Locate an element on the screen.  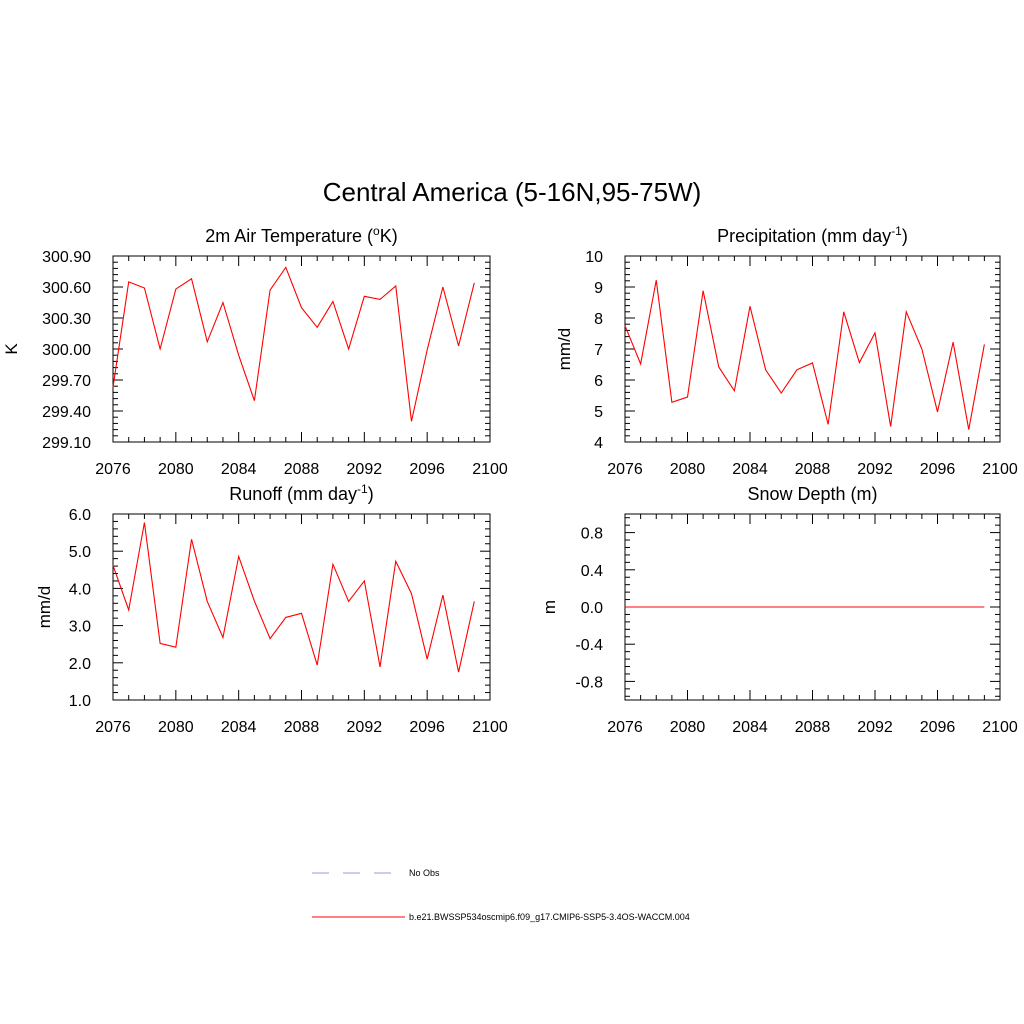
y-tick-label: 299.70 is located at coordinates (66, 381).